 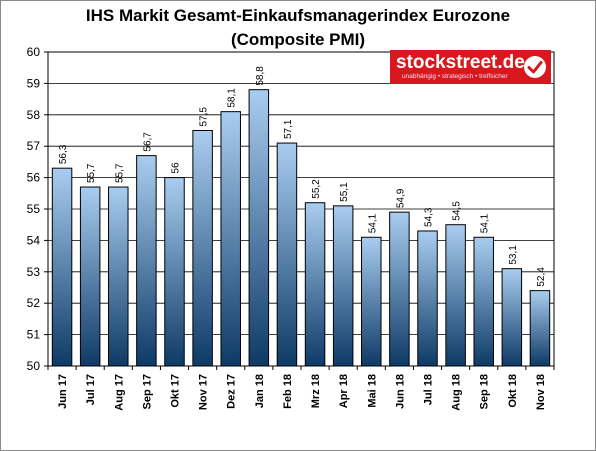 What do you see at coordinates (34, 52) in the screenshot?
I see `y-tick-label: 60` at bounding box center [34, 52].